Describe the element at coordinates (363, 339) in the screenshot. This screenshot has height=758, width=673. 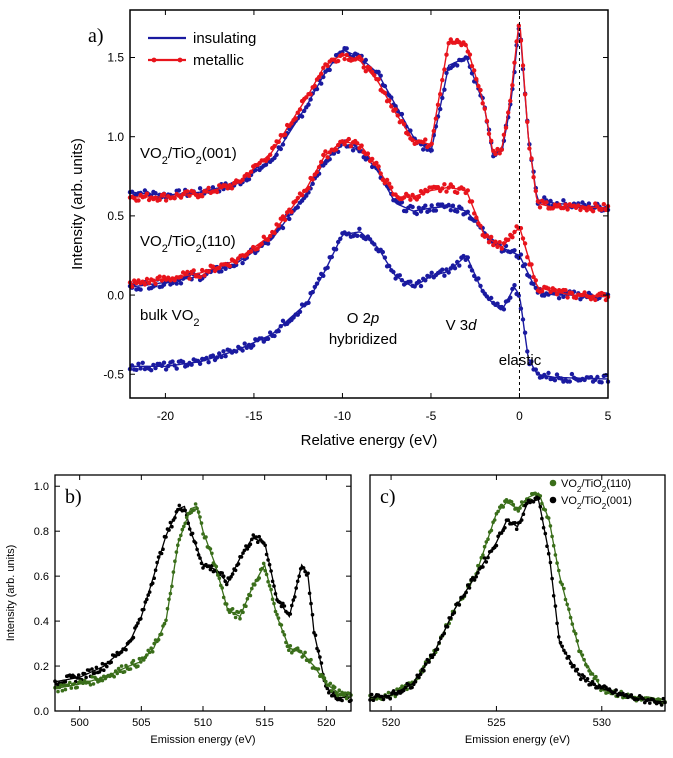
I see `annotation-hybridized: hybridized` at that location.